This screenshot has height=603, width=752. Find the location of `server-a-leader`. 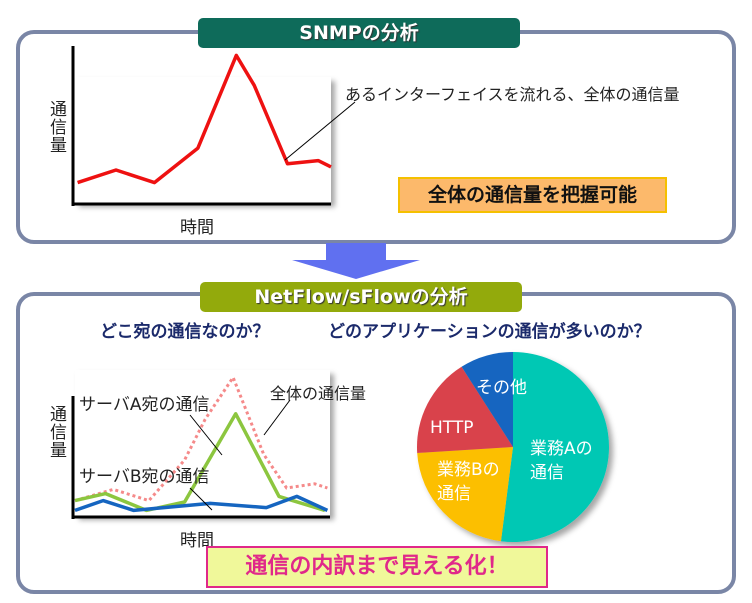

server-a-leader is located at coordinates (206, 435).